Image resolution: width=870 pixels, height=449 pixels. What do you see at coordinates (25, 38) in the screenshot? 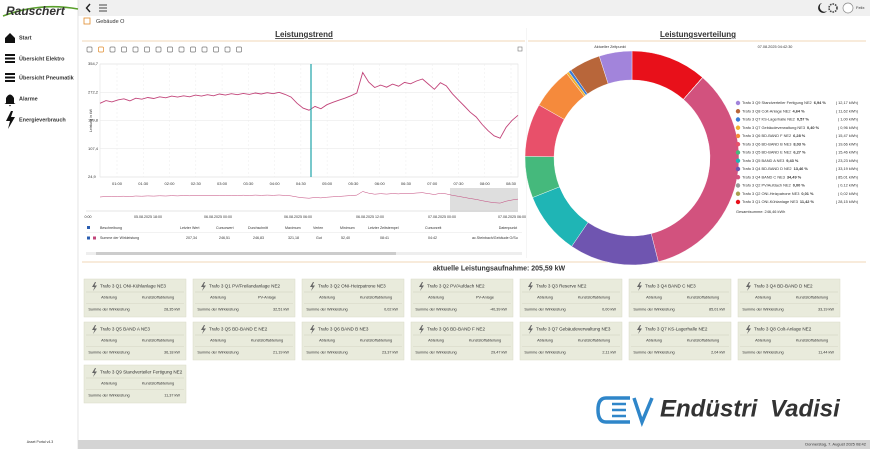
I see `menu-item: Start` at bounding box center [25, 38].